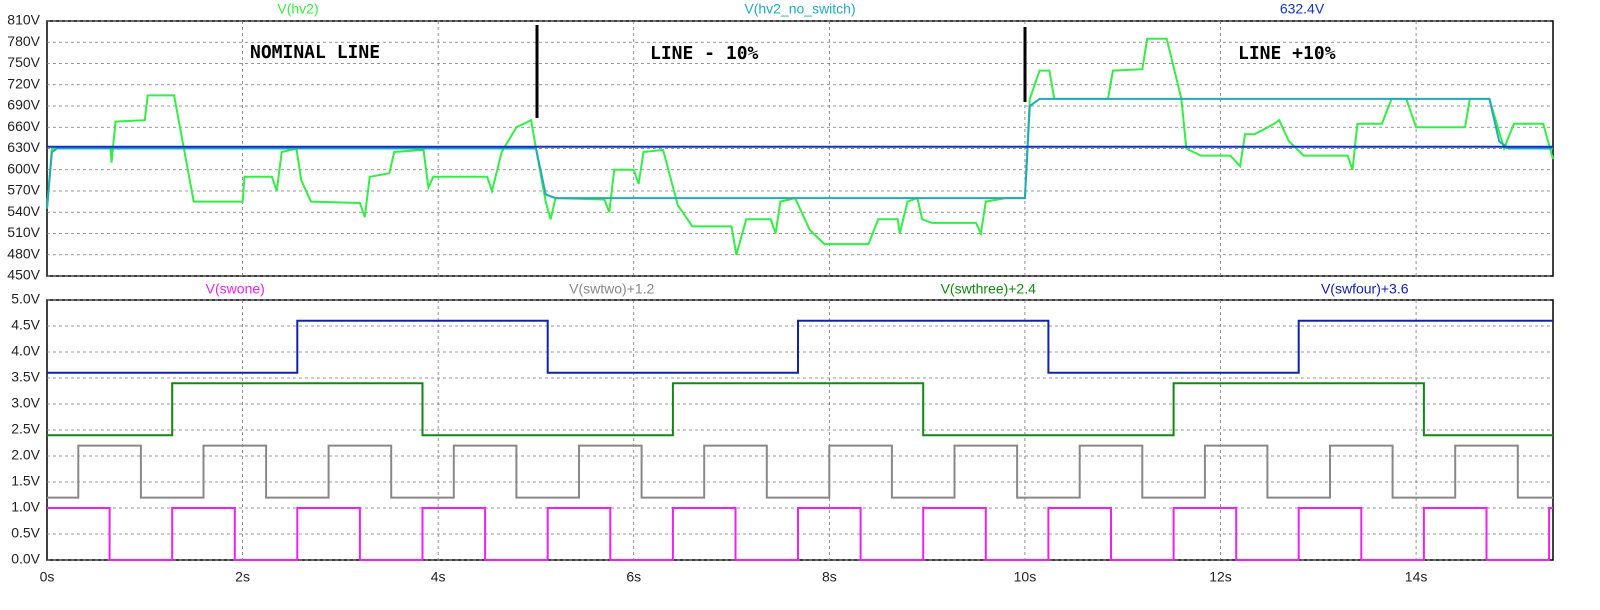  What do you see at coordinates (23, 83) in the screenshot?
I see `y-tick-label: 720V` at bounding box center [23, 83].